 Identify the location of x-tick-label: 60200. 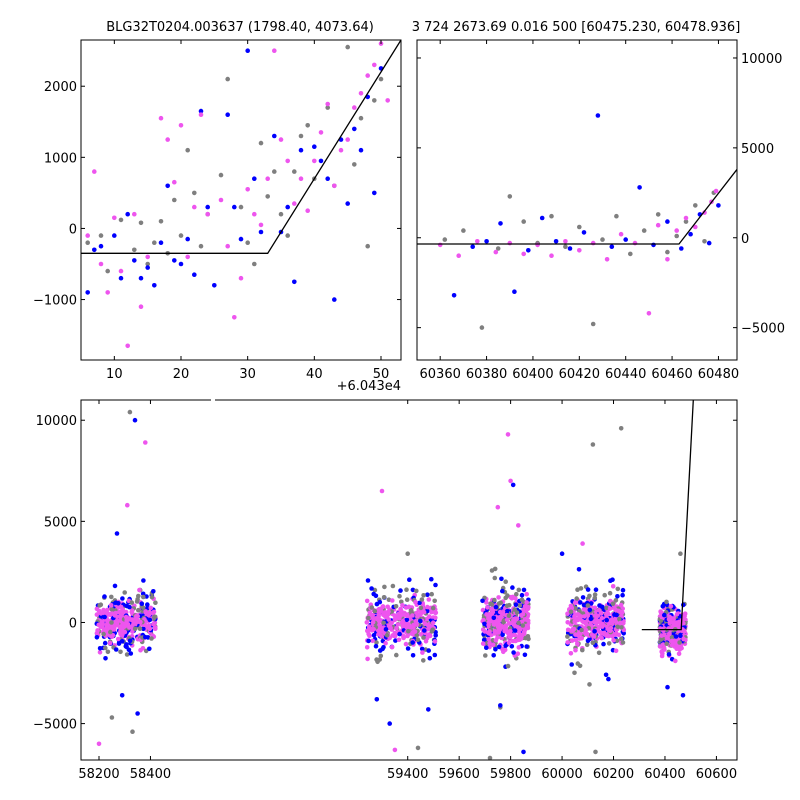
(613, 774).